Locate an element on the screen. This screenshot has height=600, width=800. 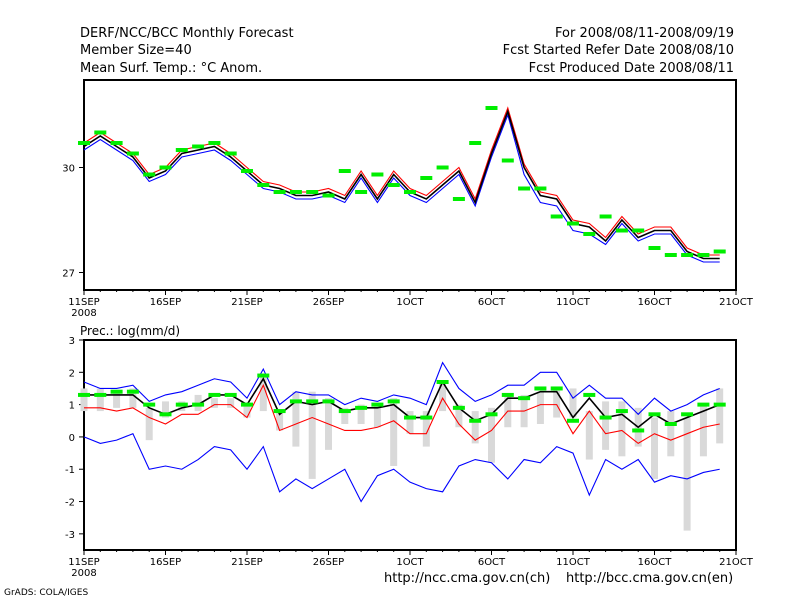
variable-label: Mean Surf. Temp.: °C Anom. is located at coordinates (171, 68).